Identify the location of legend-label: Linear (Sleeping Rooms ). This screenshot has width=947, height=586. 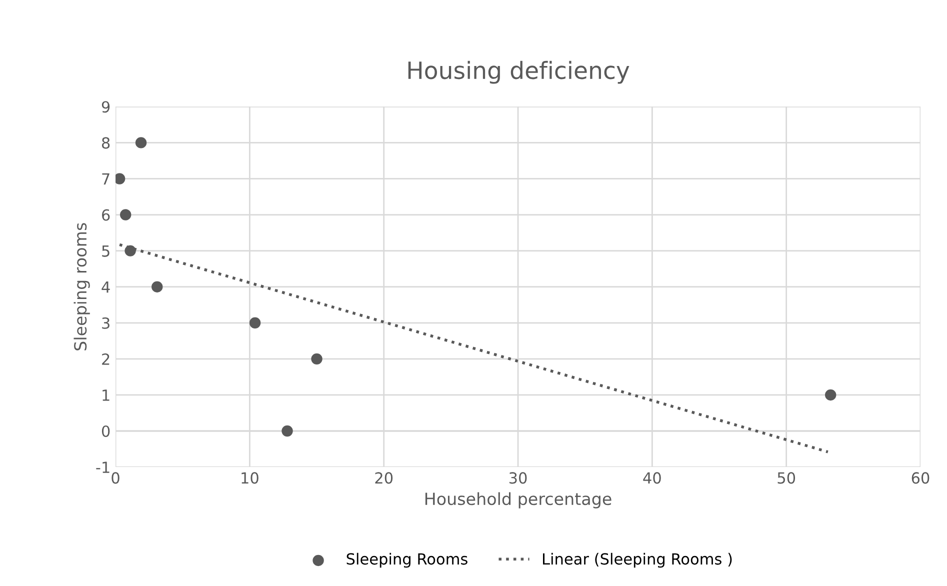
(637, 560).